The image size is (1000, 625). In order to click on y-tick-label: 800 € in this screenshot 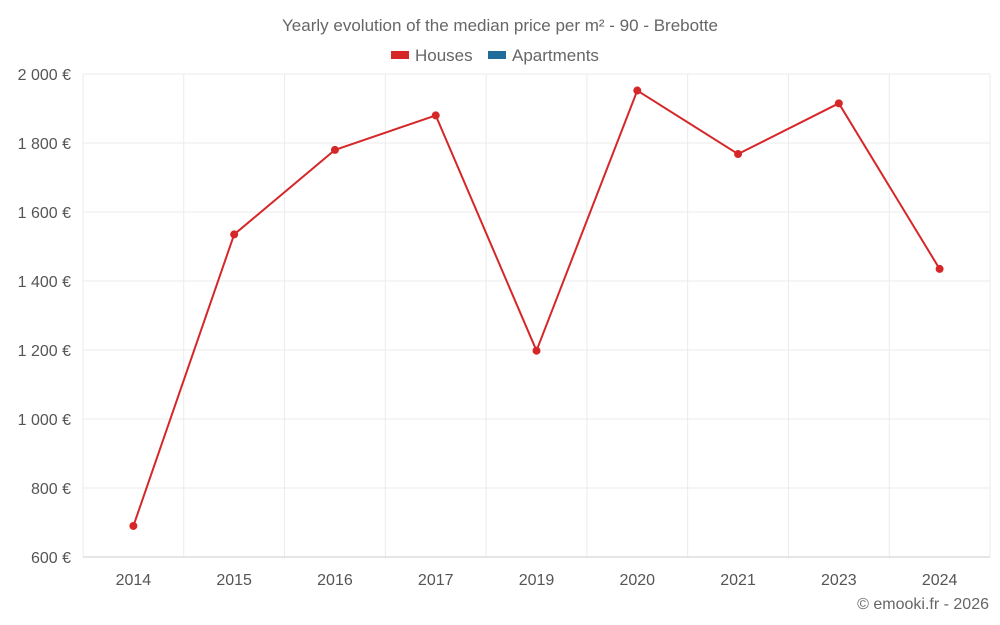, I will do `click(51, 489)`.